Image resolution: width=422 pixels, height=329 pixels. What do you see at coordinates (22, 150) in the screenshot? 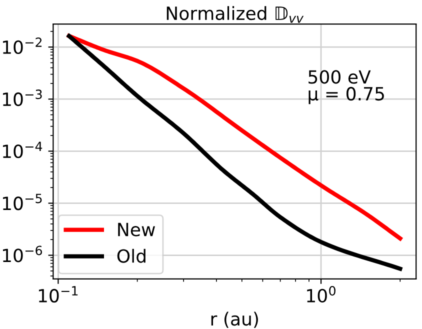
I see `y-tick-label: 10$^{−4}$` at bounding box center [22, 150].